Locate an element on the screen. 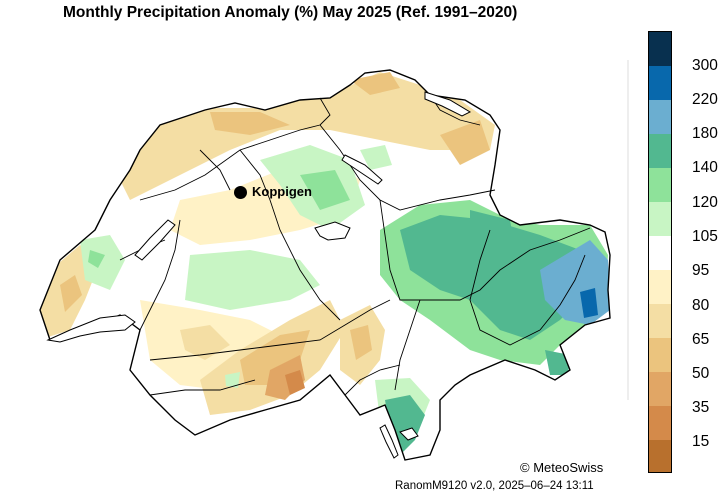  version-label: RanomM9120 v2.0, 2025–06–24 13:11 is located at coordinates (494, 486).